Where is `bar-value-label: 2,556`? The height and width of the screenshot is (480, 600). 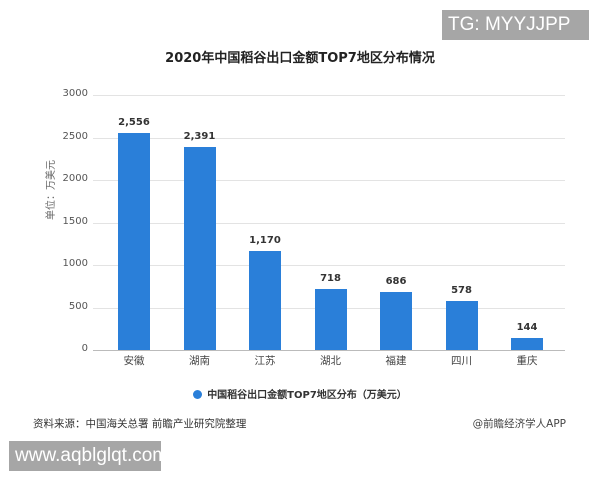
bar-value-label: 2,556 is located at coordinates (134, 122).